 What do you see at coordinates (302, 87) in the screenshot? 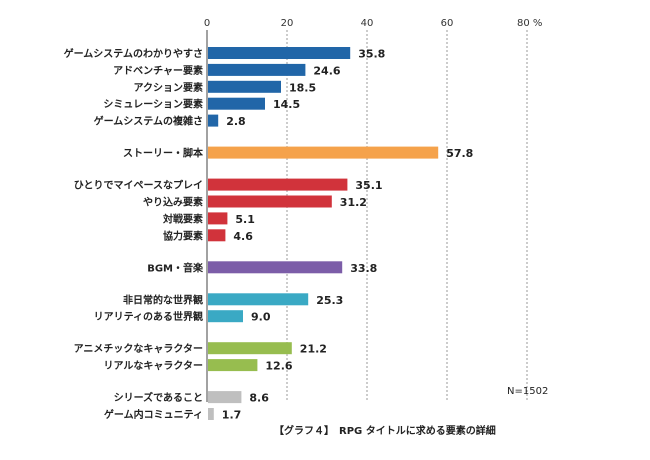
I see `value-label: 18.5` at bounding box center [302, 87].